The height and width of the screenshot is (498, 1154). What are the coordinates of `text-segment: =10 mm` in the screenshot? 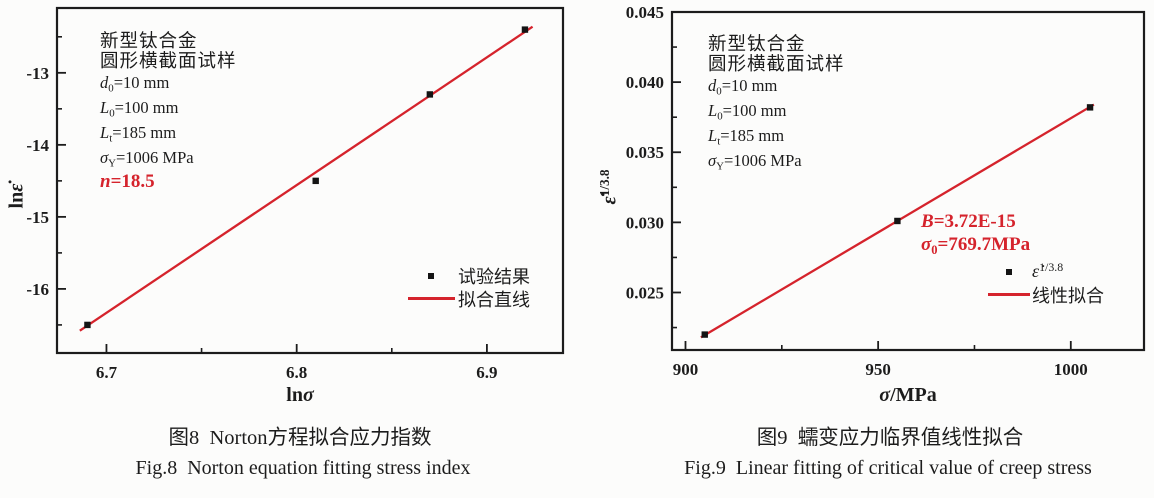 It's located at (141, 82).